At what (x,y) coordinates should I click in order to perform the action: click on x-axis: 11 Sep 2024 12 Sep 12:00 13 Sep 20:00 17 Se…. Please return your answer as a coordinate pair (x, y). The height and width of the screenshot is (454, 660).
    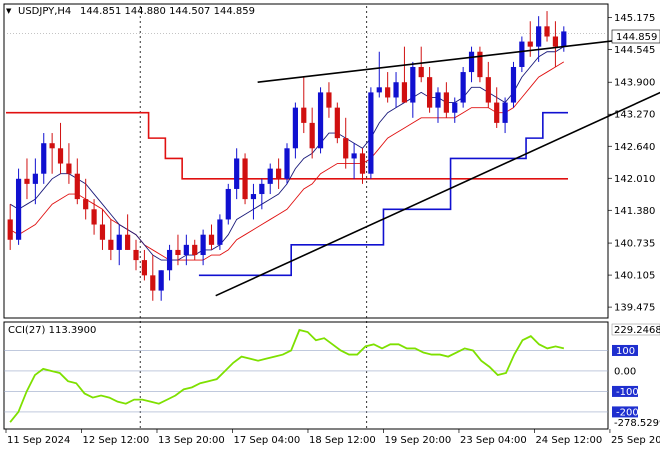
    Looking at the image, I should click on (332, 437).